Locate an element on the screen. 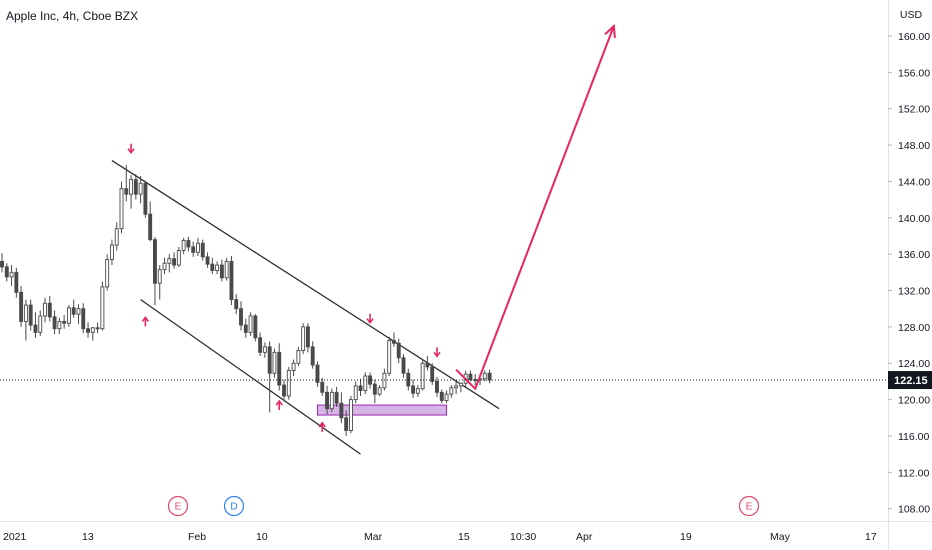  time-tick-label: 19 is located at coordinates (686, 537).